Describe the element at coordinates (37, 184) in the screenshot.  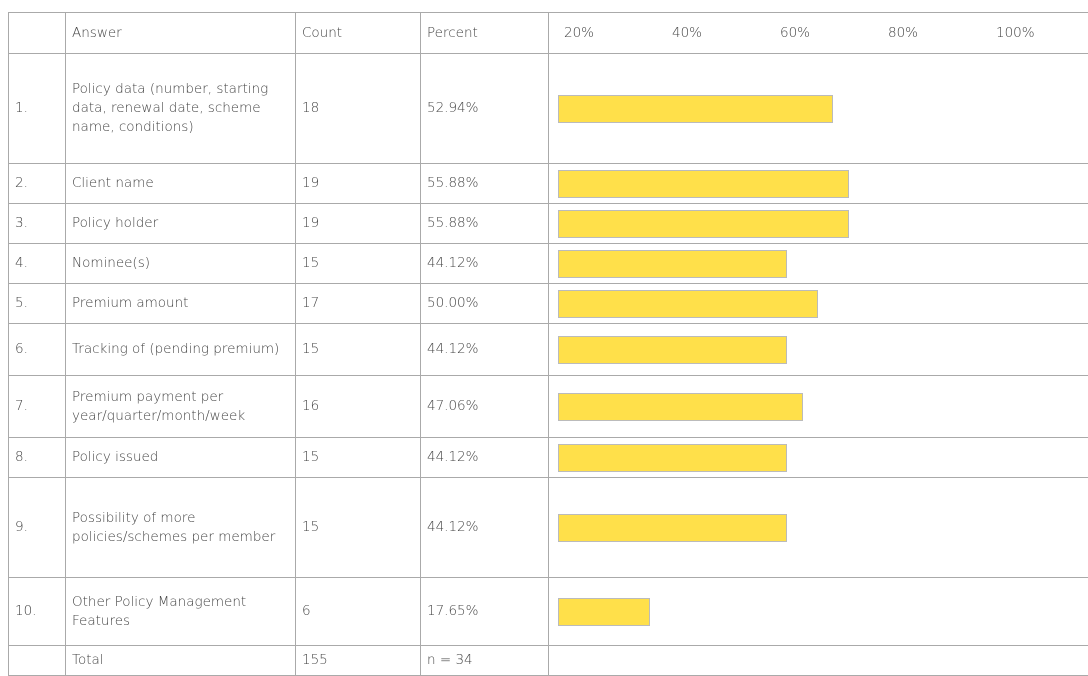
I see `row-index: 2.` at that location.